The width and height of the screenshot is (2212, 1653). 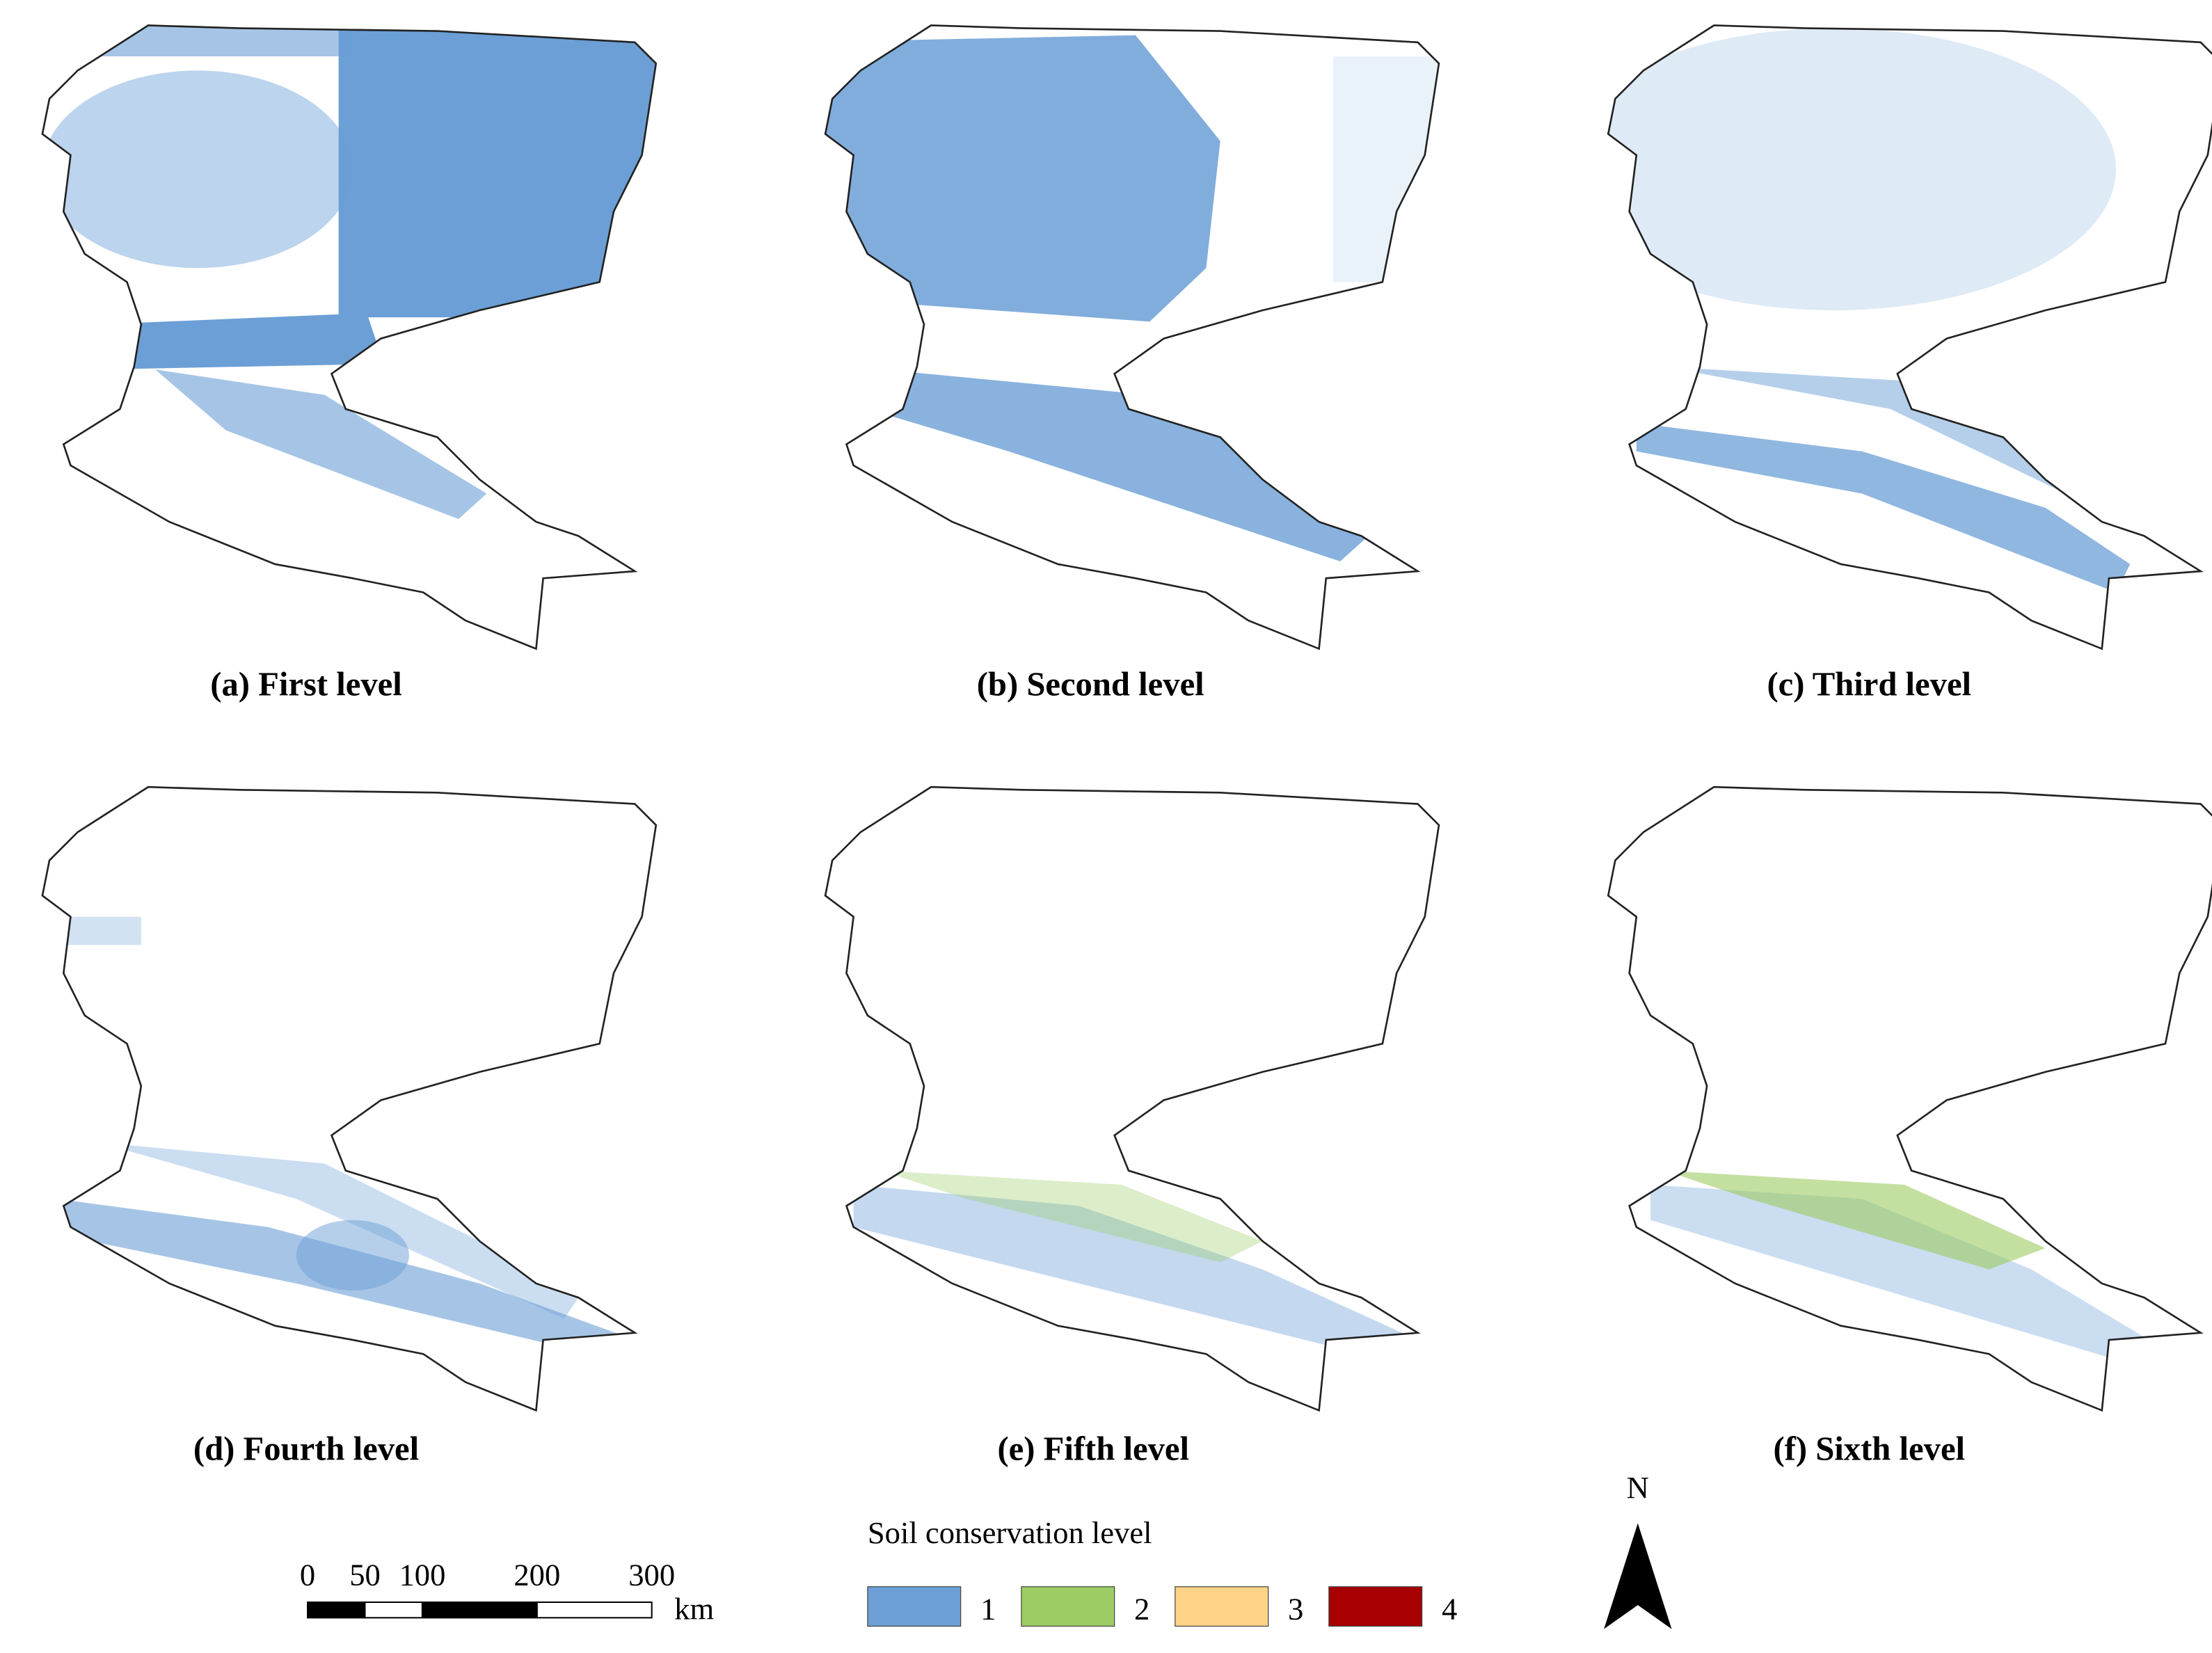 I want to click on panel-label: (f) Sixth level, so click(x=1869, y=1448).